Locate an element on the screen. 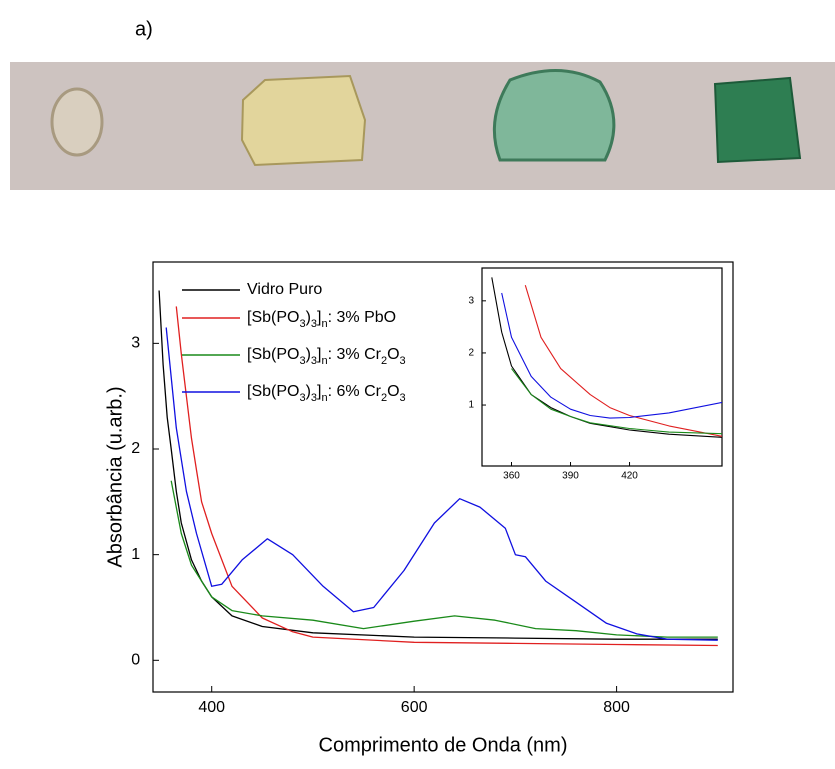 The image size is (835, 769). y-axis-title: Absorbância (u.arb.) is located at coordinates (115, 476).